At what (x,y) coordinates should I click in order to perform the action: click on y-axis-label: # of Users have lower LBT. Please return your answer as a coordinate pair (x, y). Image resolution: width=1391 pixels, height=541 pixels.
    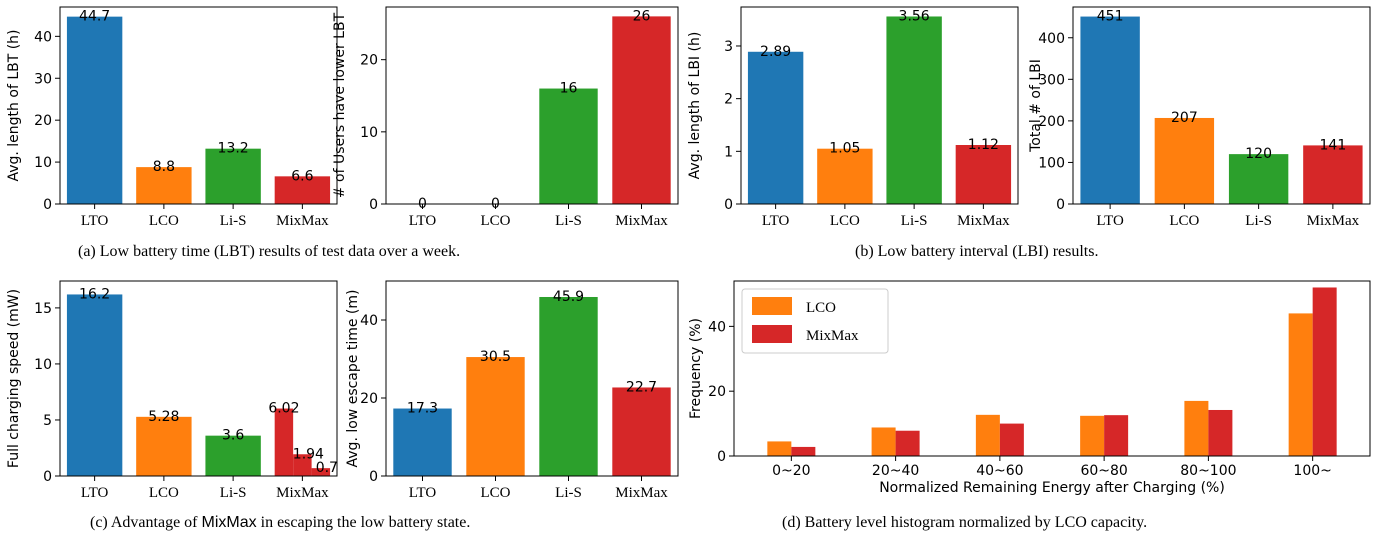
    Looking at the image, I should click on (340, 105).